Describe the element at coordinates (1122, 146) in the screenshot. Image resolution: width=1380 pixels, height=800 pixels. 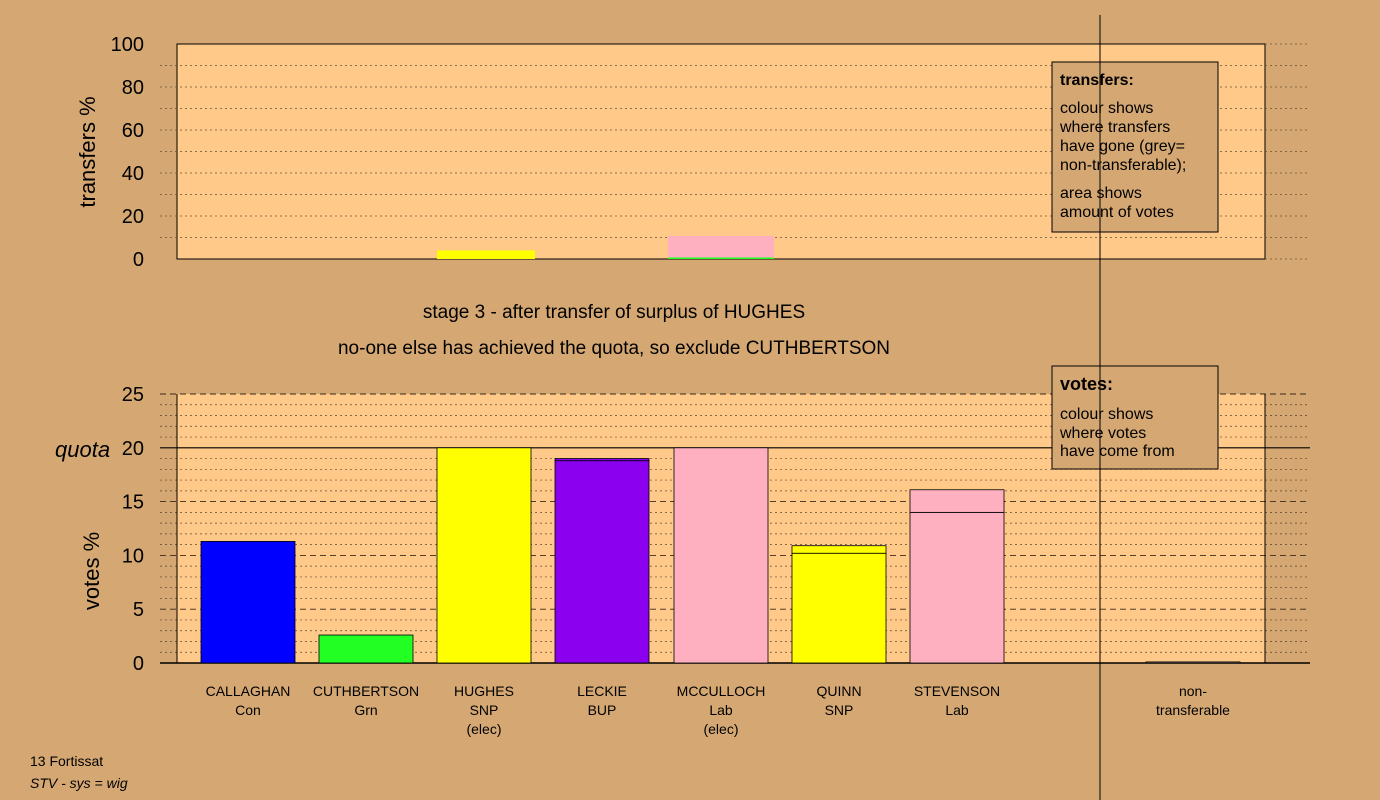
I see `transfers-legend-line: have gone (grey=` at that location.